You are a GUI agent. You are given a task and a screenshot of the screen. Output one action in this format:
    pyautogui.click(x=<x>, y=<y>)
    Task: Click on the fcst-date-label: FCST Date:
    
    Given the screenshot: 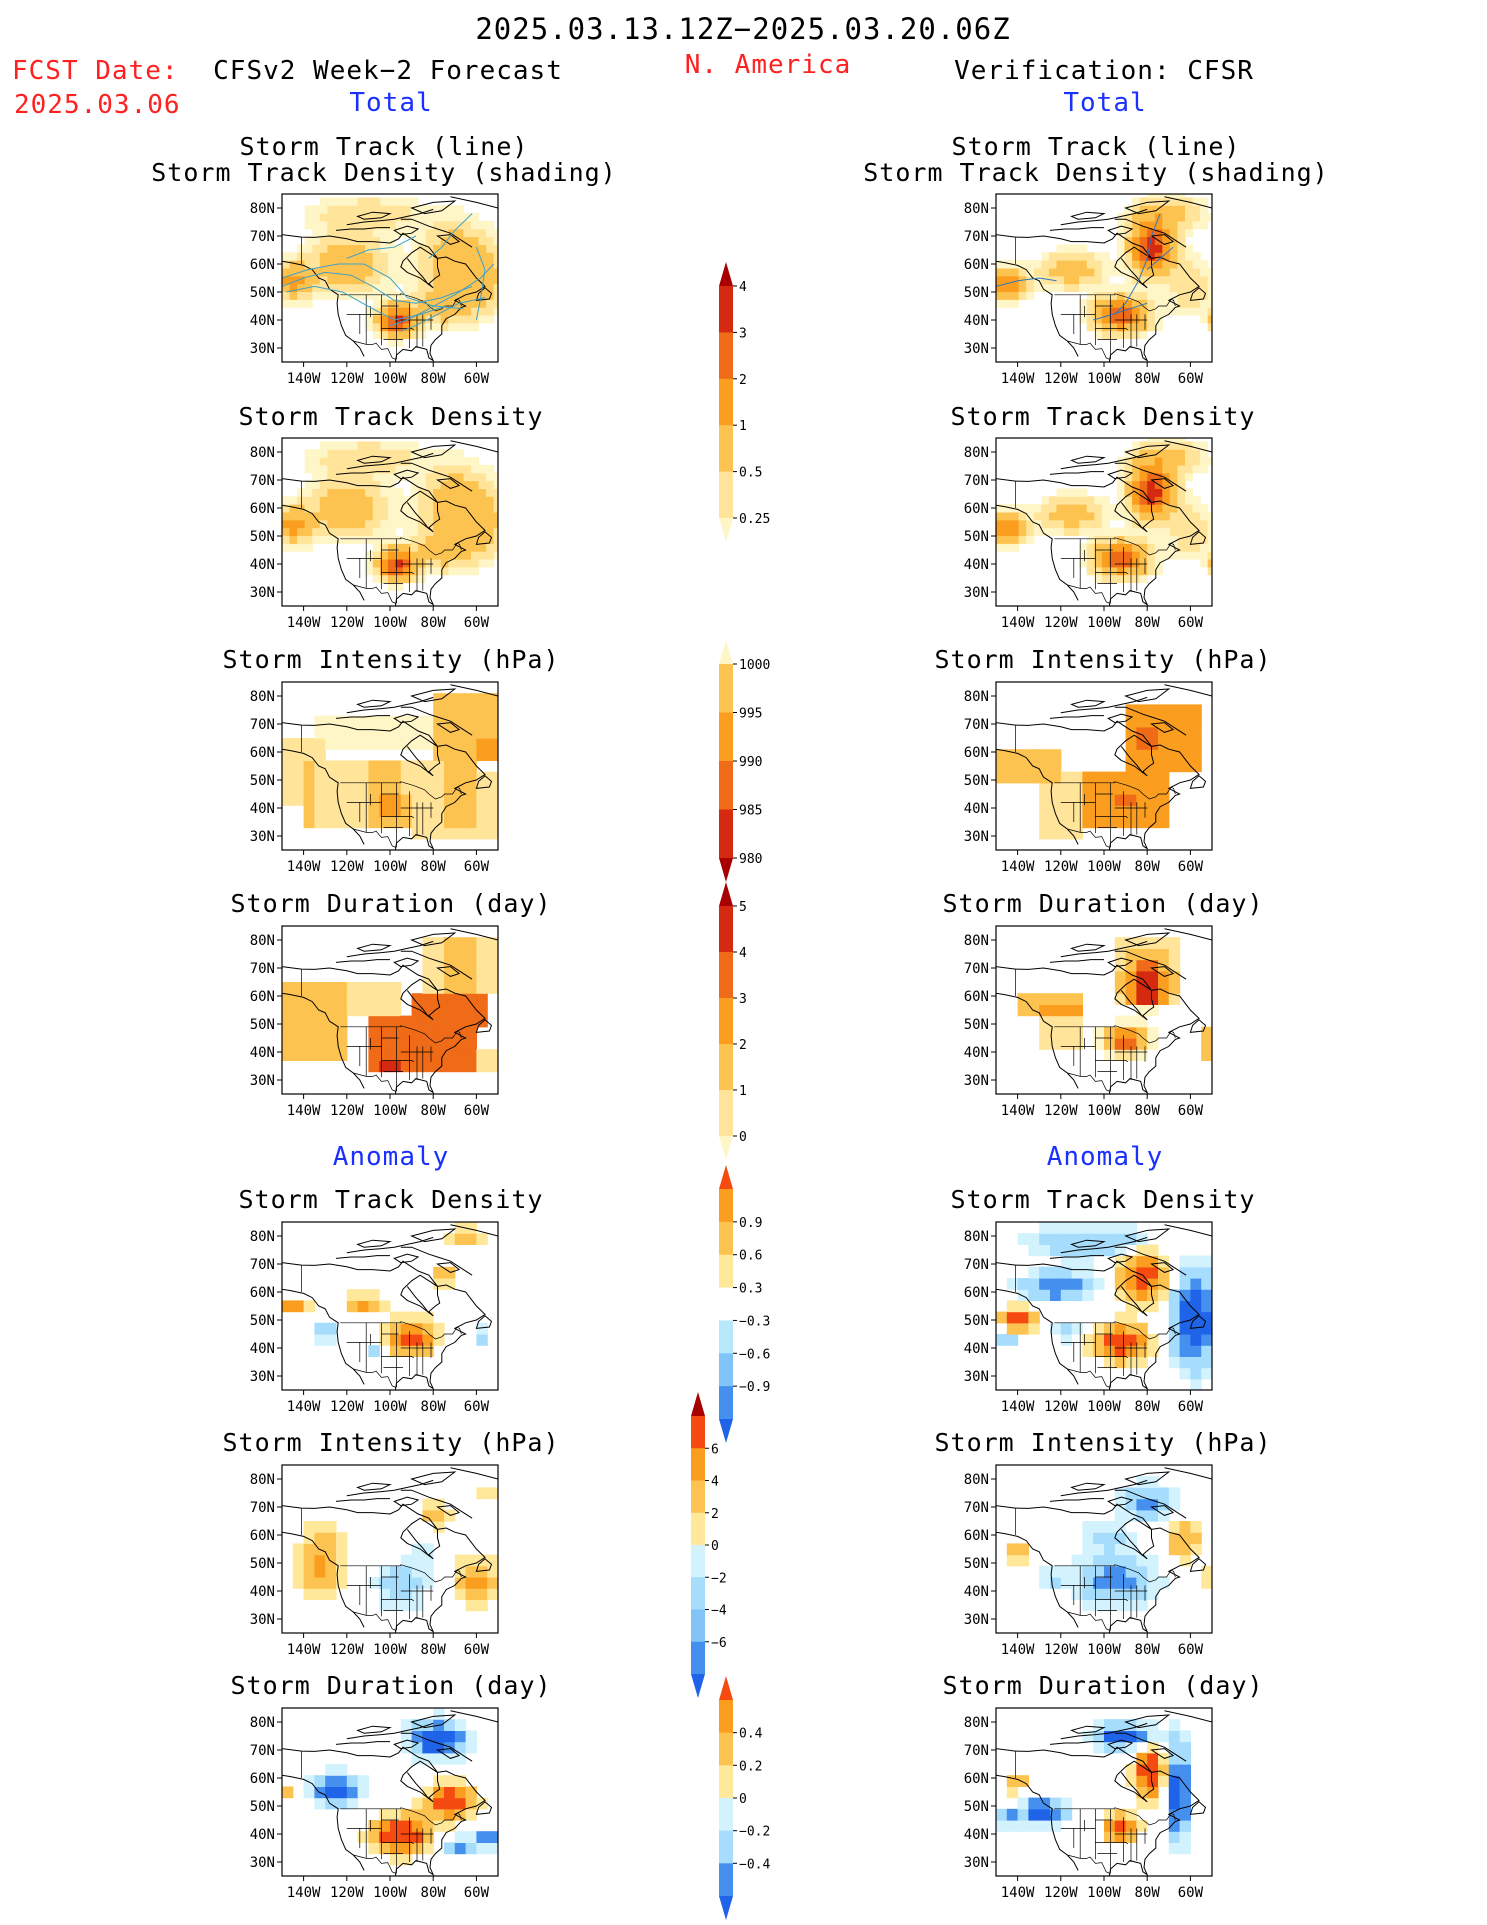 What is the action you would take?
    pyautogui.click(x=95, y=71)
    